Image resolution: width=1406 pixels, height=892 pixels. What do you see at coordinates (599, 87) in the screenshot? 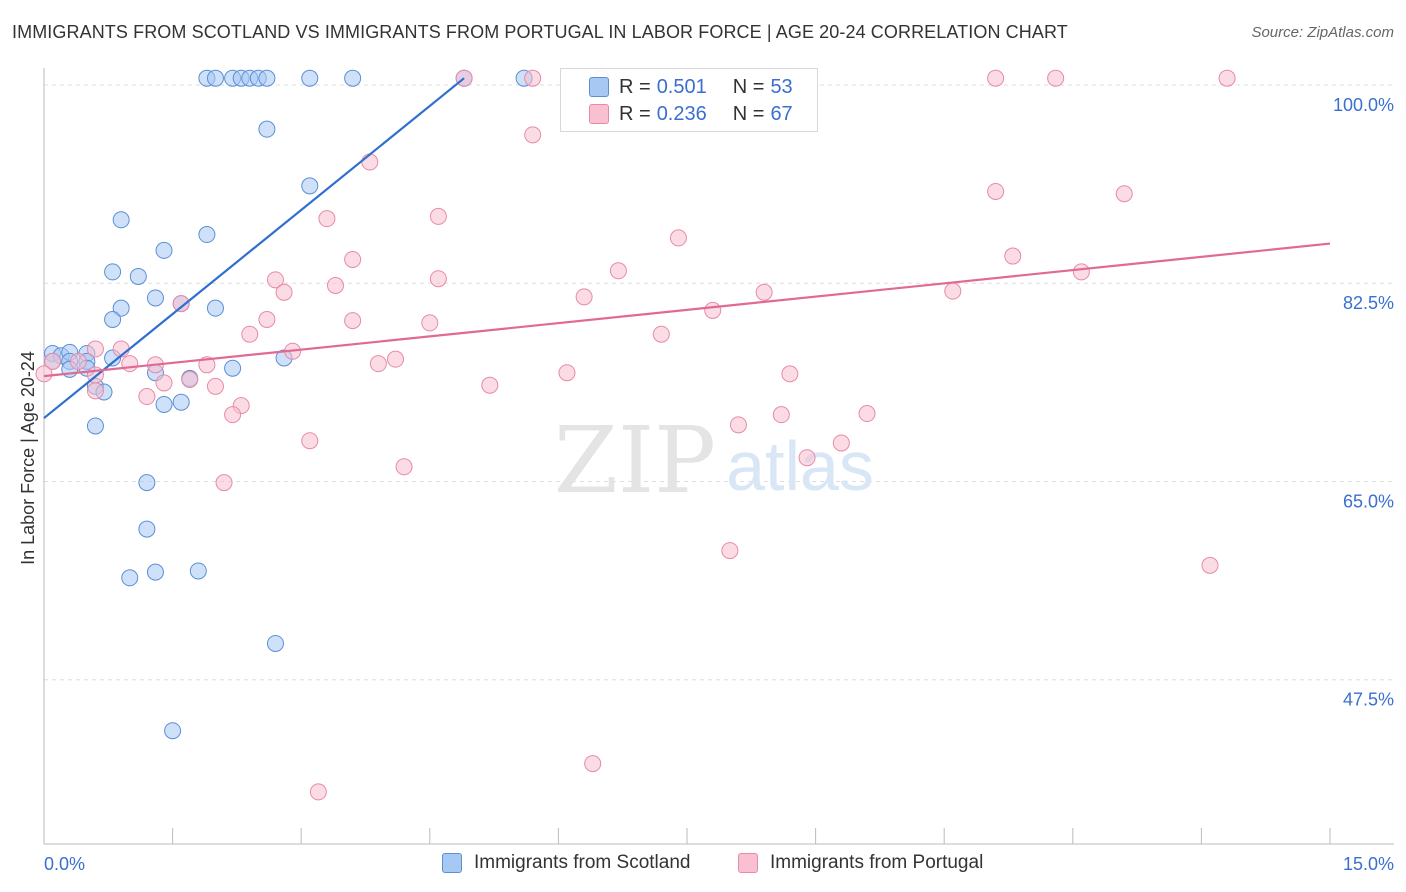
I see `scotland-swatch` at bounding box center [599, 87].